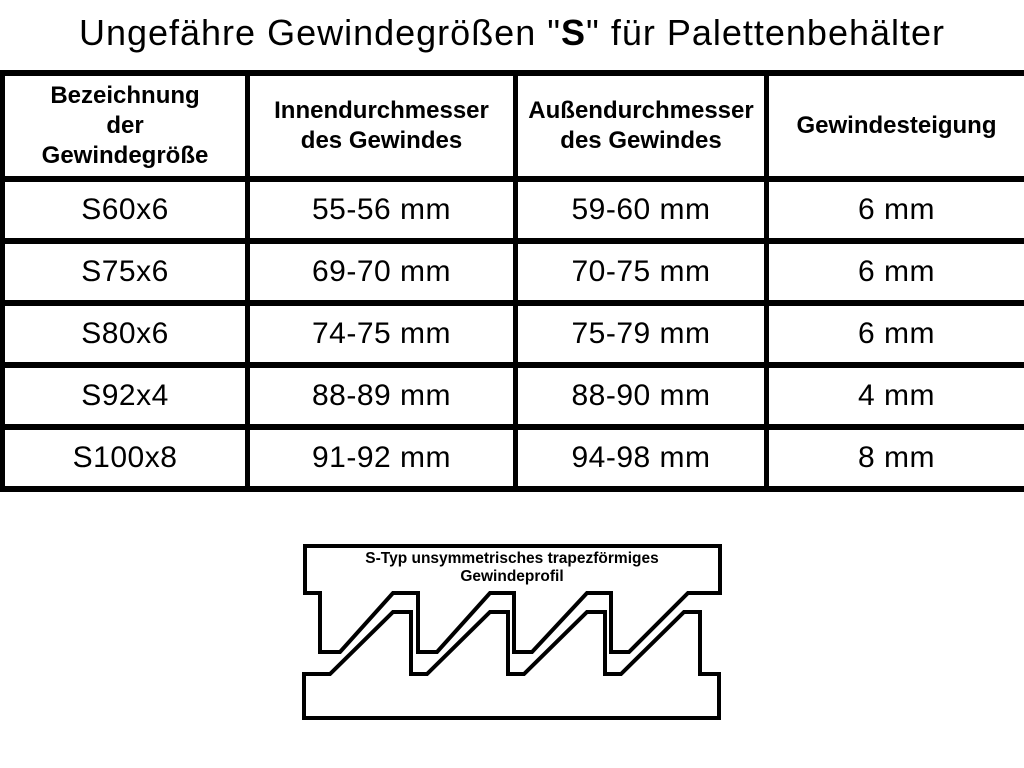 This screenshot has height=768, width=1024. What do you see at coordinates (894, 126) in the screenshot?
I see `column-header-pitch: Gewindesteigung` at bounding box center [894, 126].